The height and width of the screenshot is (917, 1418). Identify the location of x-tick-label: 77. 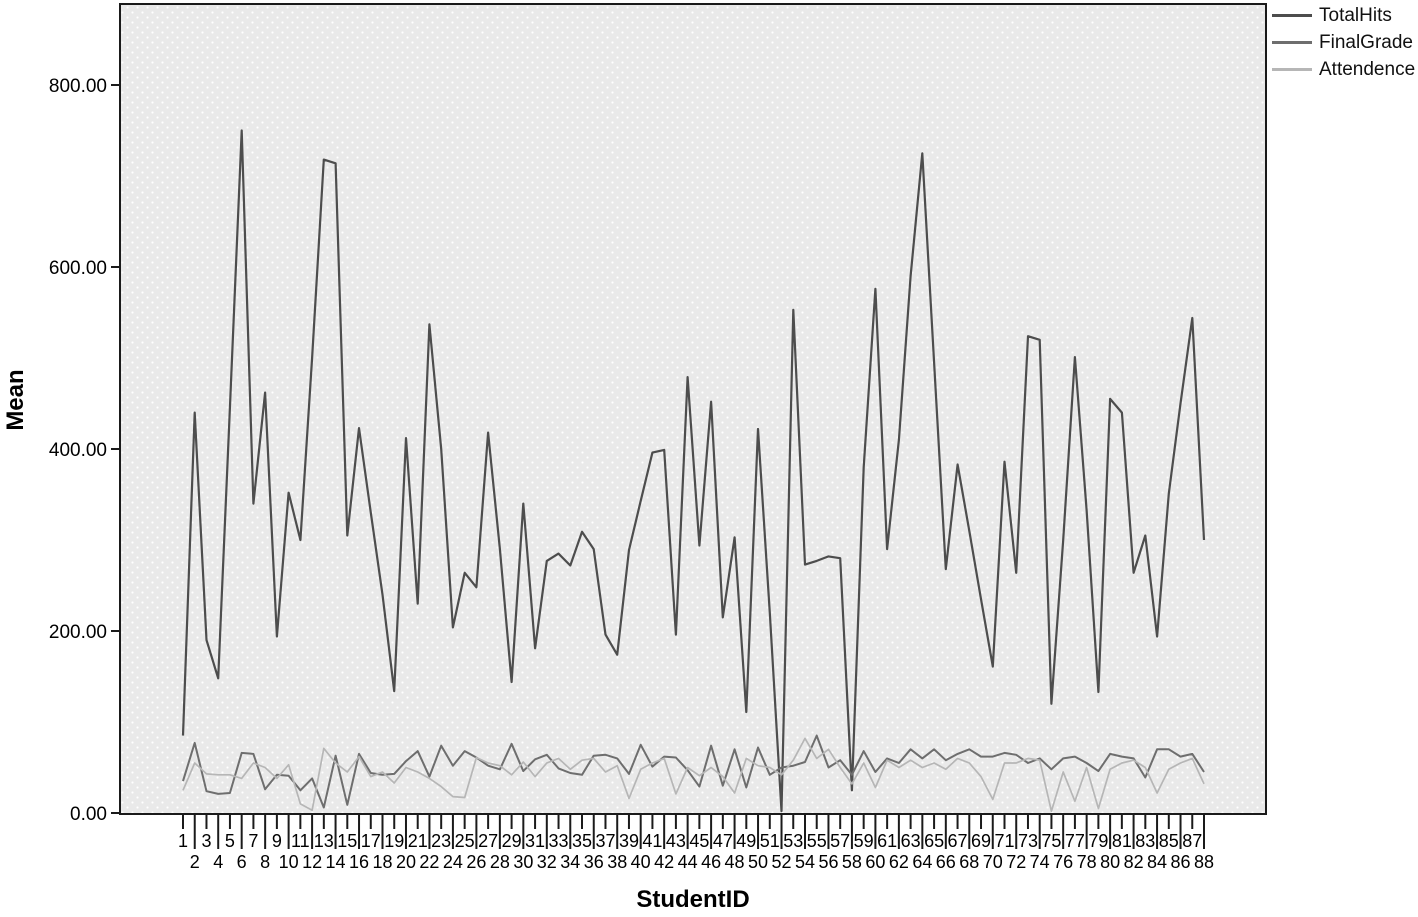
(1075, 841).